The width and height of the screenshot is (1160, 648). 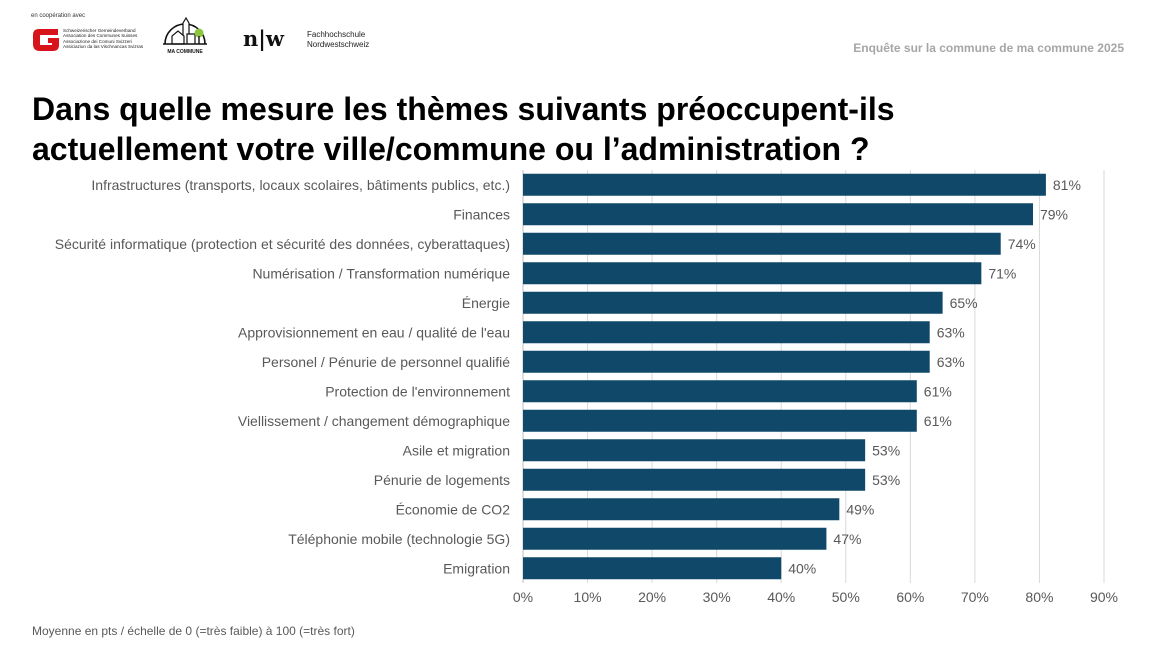 What do you see at coordinates (975, 597) in the screenshot?
I see `x-tick-label: 70%` at bounding box center [975, 597].